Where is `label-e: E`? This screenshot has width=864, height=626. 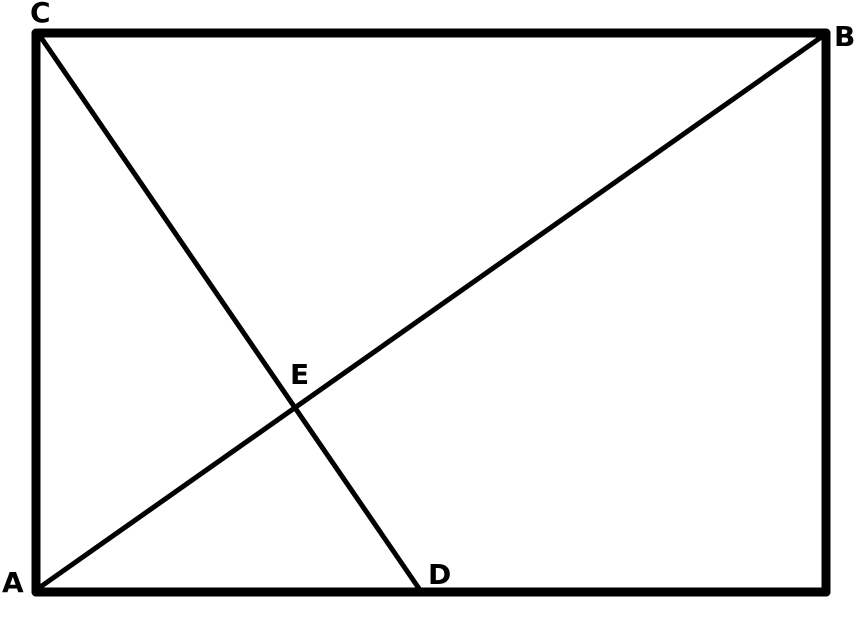
label-e: E is located at coordinates (299, 374).